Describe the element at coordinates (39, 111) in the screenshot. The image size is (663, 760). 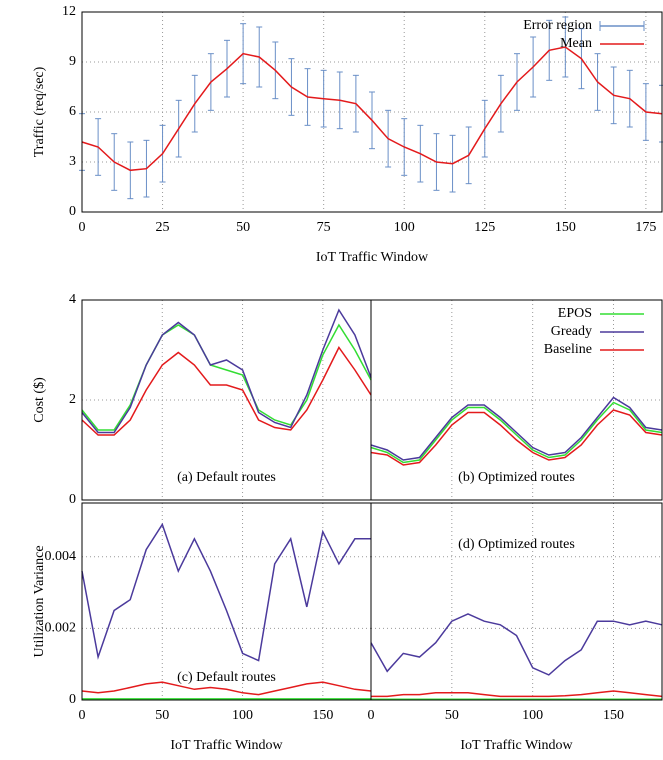
I see `y-axis-label: Traffic (req/sec)` at that location.